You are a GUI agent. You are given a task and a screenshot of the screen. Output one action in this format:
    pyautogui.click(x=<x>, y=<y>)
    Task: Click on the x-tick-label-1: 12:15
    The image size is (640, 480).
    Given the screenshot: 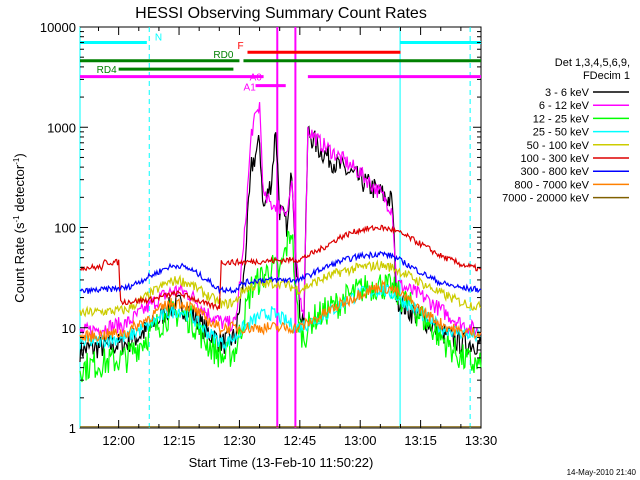 What is the action you would take?
    pyautogui.click(x=179, y=440)
    